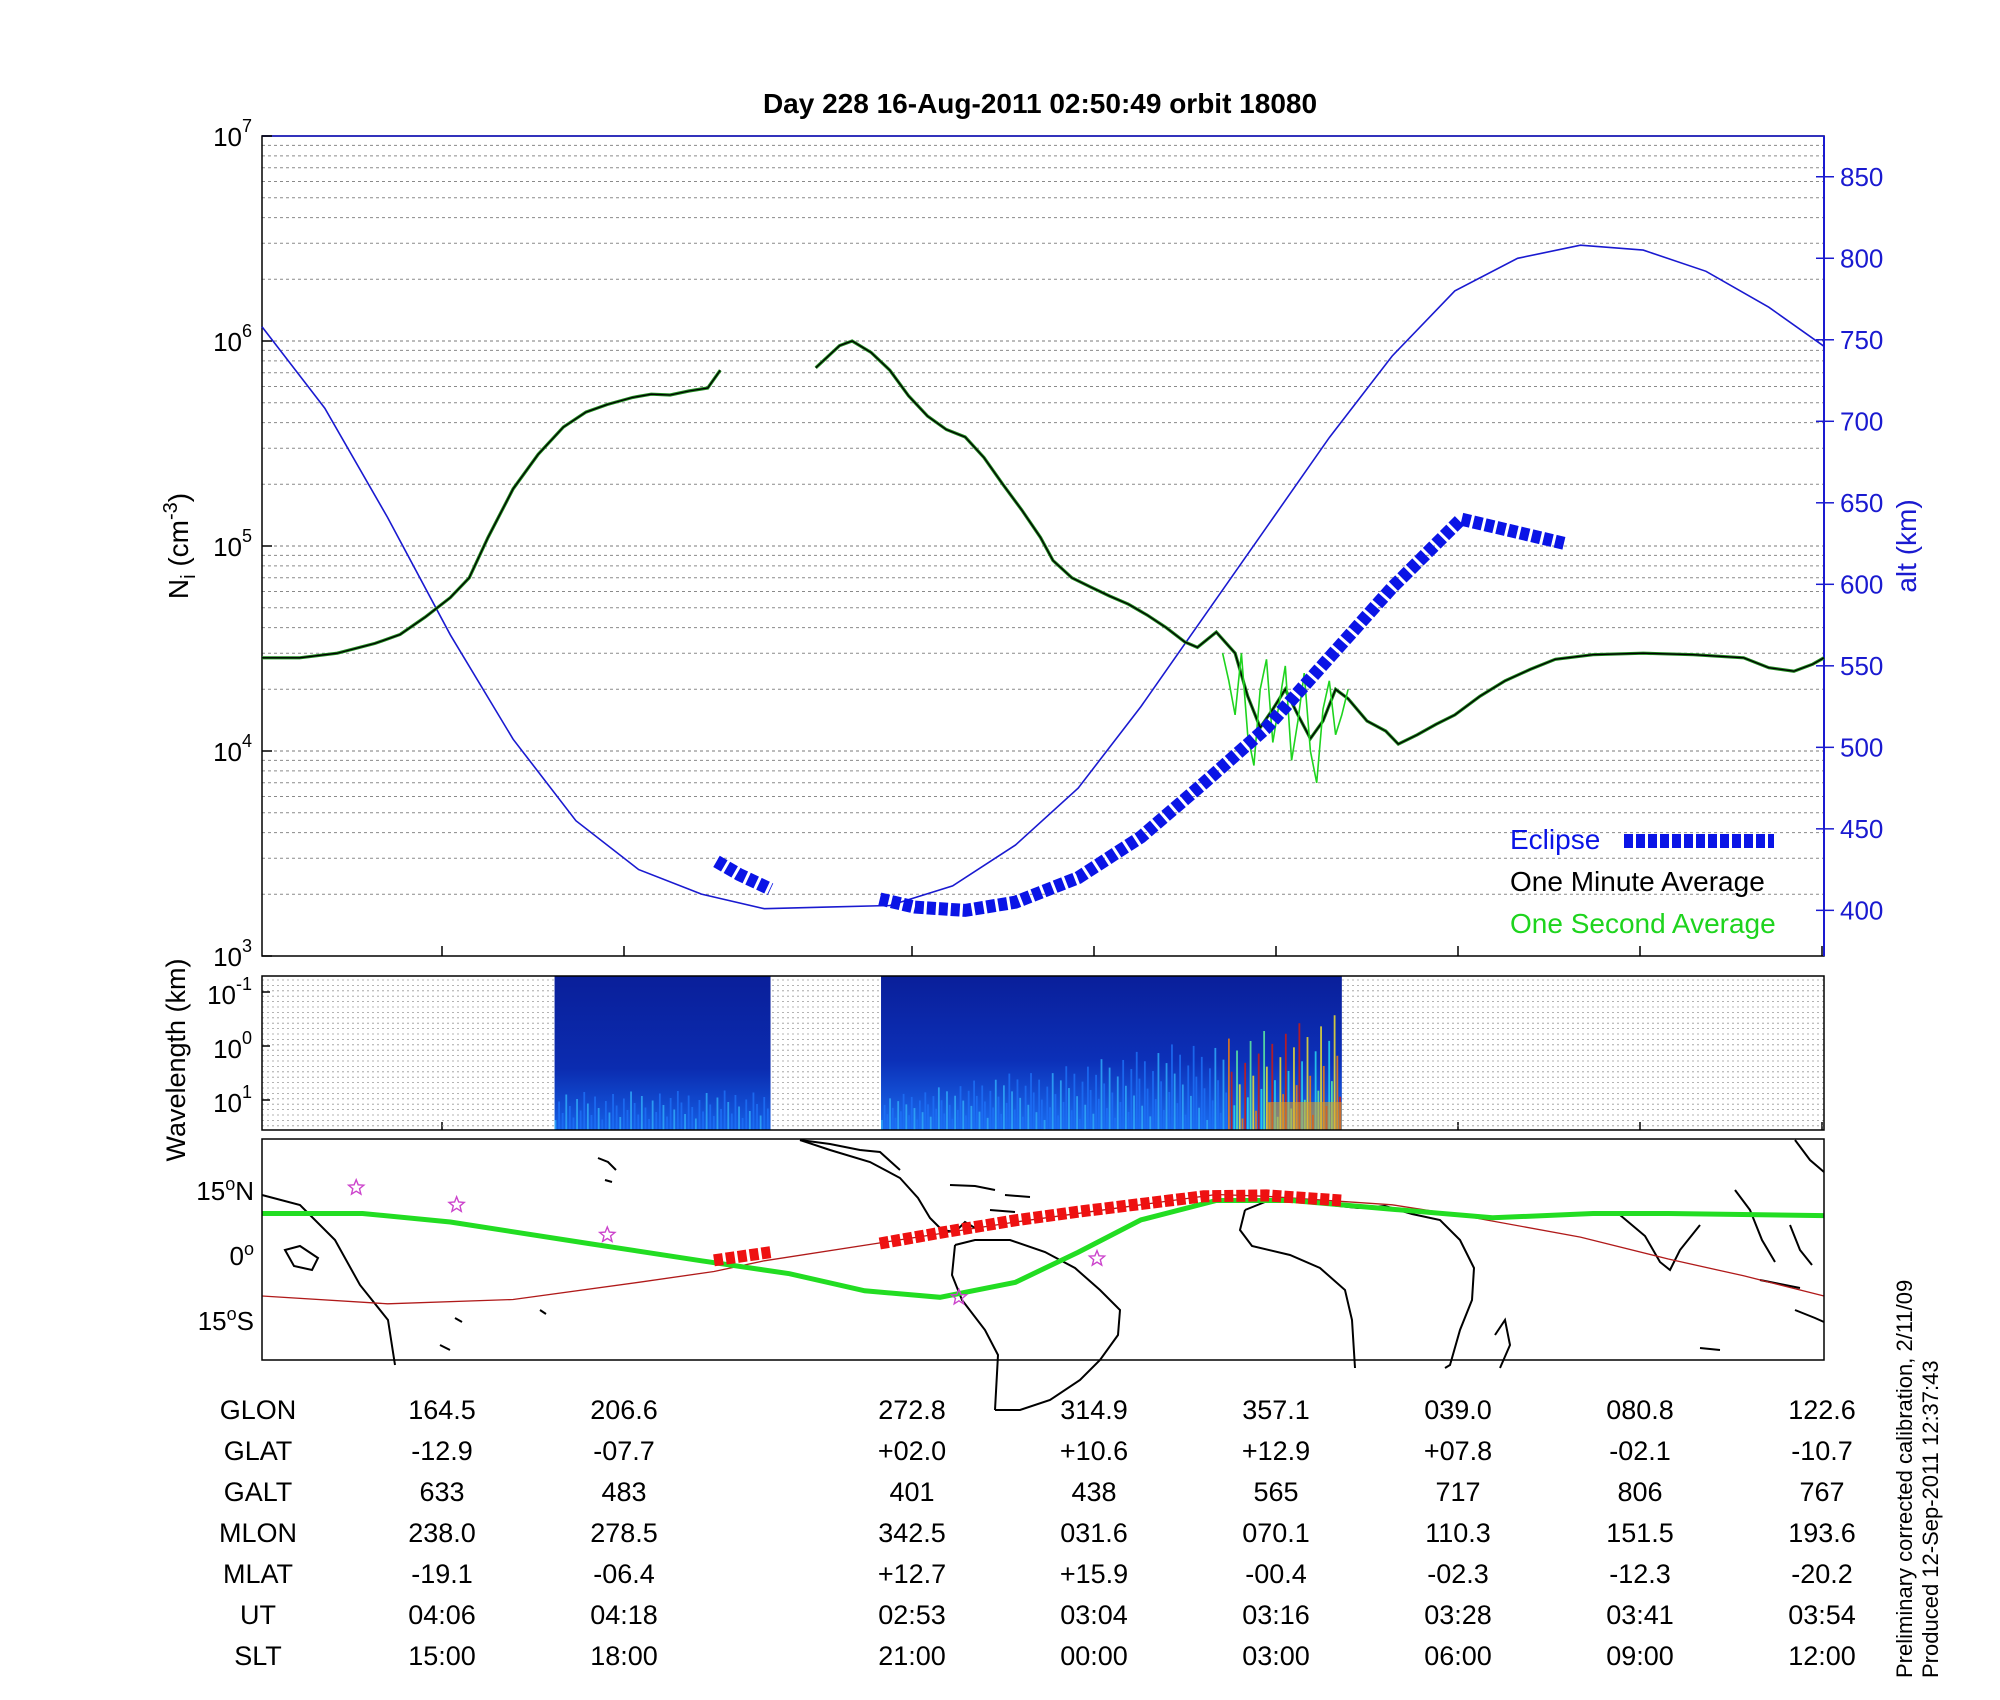 This screenshot has width=2000, height=1700. What do you see at coordinates (1822, 1615) in the screenshot?
I see `table-cell: 03:54` at bounding box center [1822, 1615].